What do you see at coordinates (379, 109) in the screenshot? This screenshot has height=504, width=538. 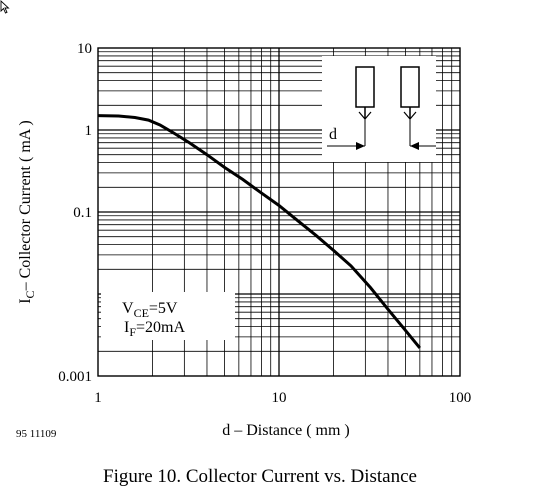 I see `inset-schematic: d` at bounding box center [379, 109].